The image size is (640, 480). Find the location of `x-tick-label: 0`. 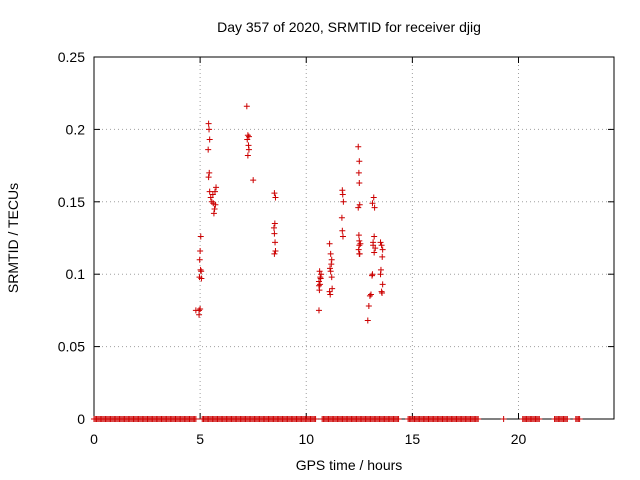

x-tick-label: 0 is located at coordinates (94, 439).